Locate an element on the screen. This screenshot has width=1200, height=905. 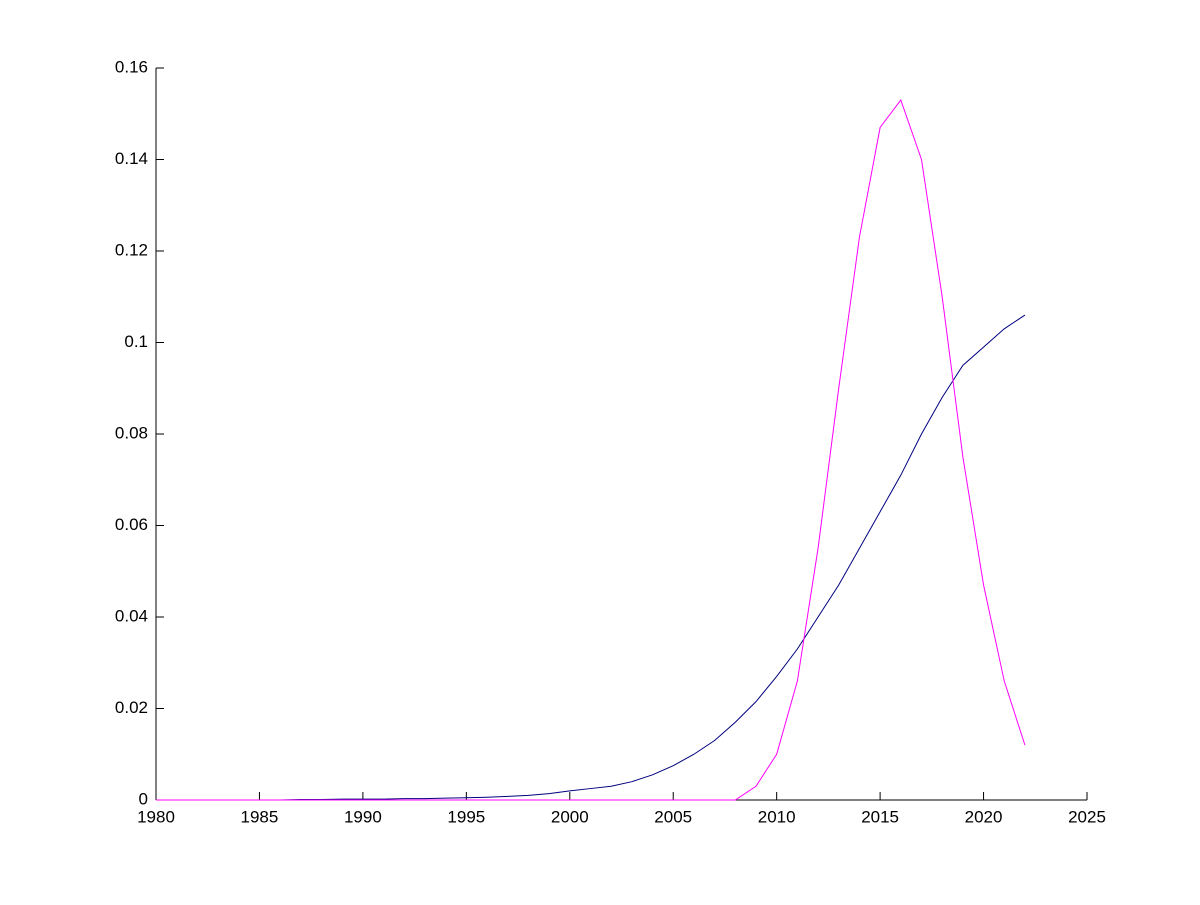
y-tick-label: 0 is located at coordinates (143, 798).